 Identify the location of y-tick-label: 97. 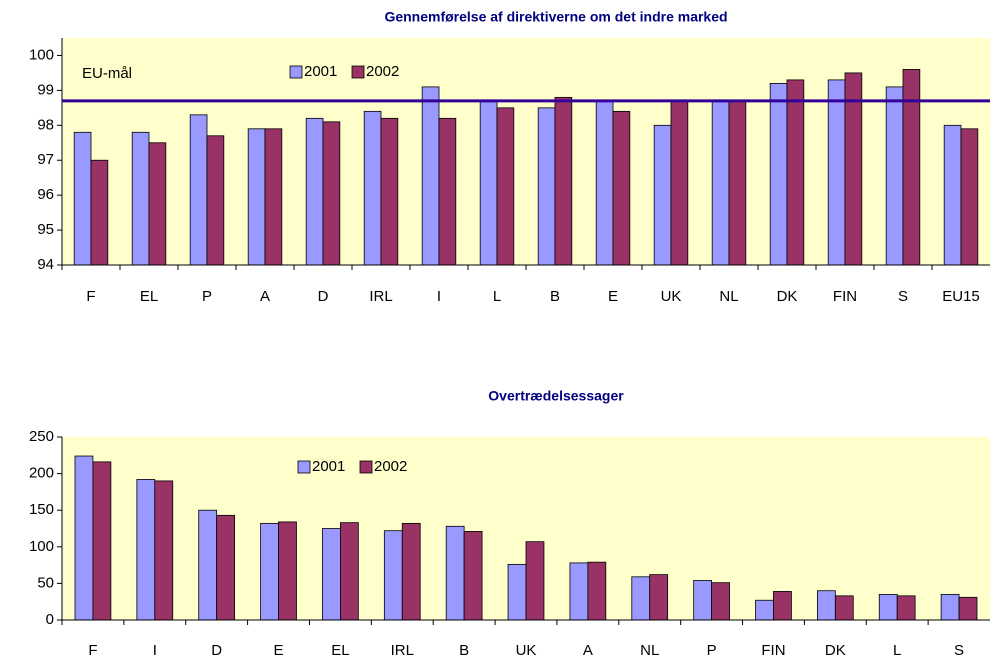
(45, 159).